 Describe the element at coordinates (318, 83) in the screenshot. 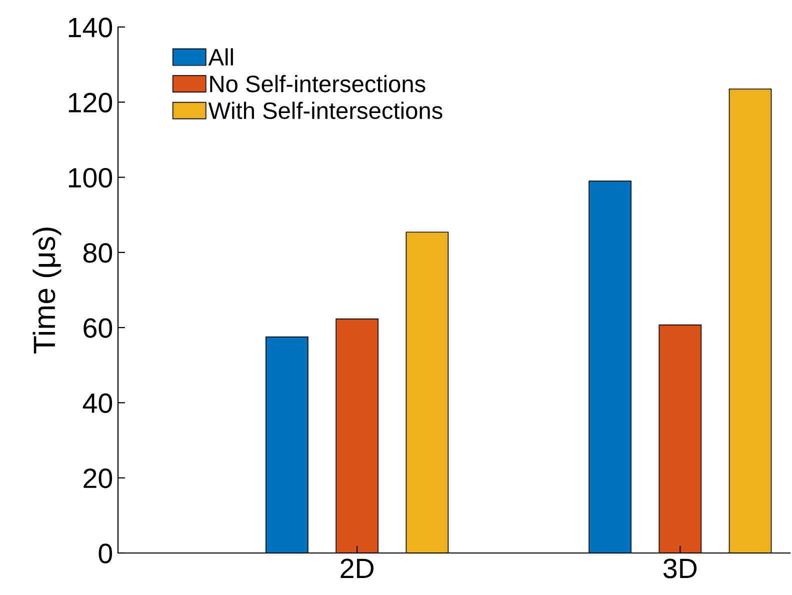

I see `legend-label: No Self-intersections` at that location.